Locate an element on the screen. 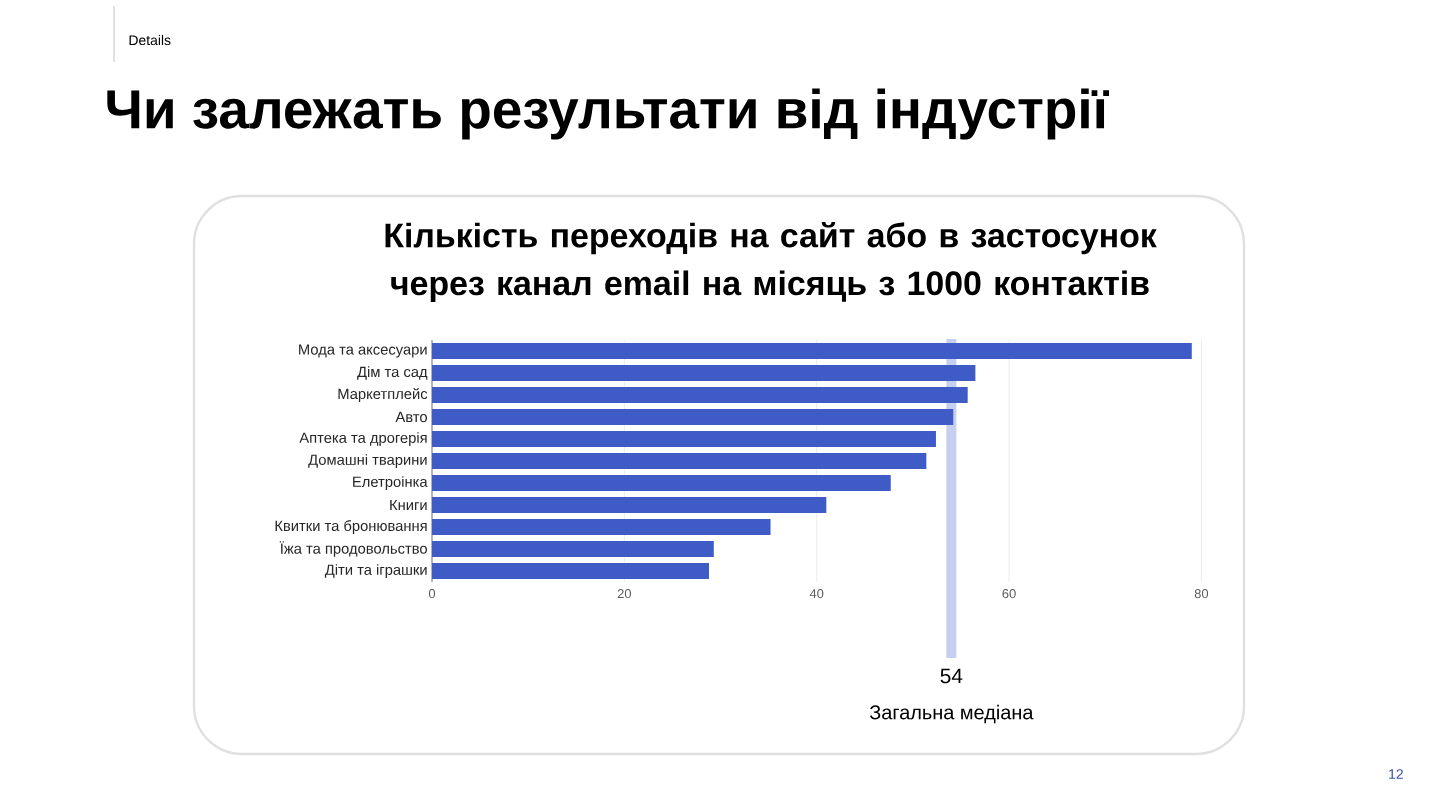 Image resolution: width=1440 pixels, height=810 pixels. ref-line-label: Загальна медіана is located at coordinates (951, 714).